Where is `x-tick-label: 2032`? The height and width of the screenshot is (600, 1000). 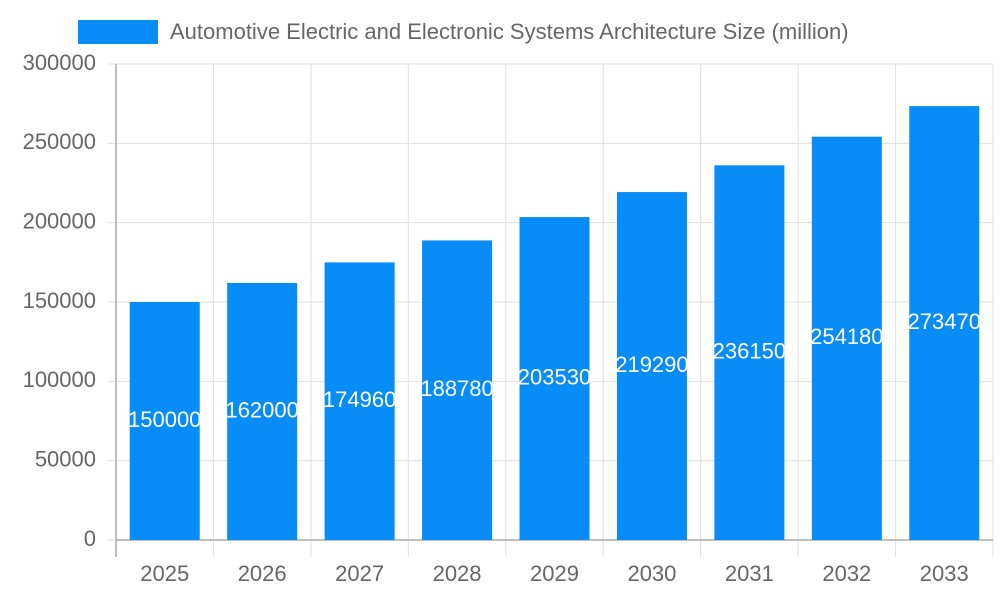
x-tick-label: 2032 is located at coordinates (846, 573).